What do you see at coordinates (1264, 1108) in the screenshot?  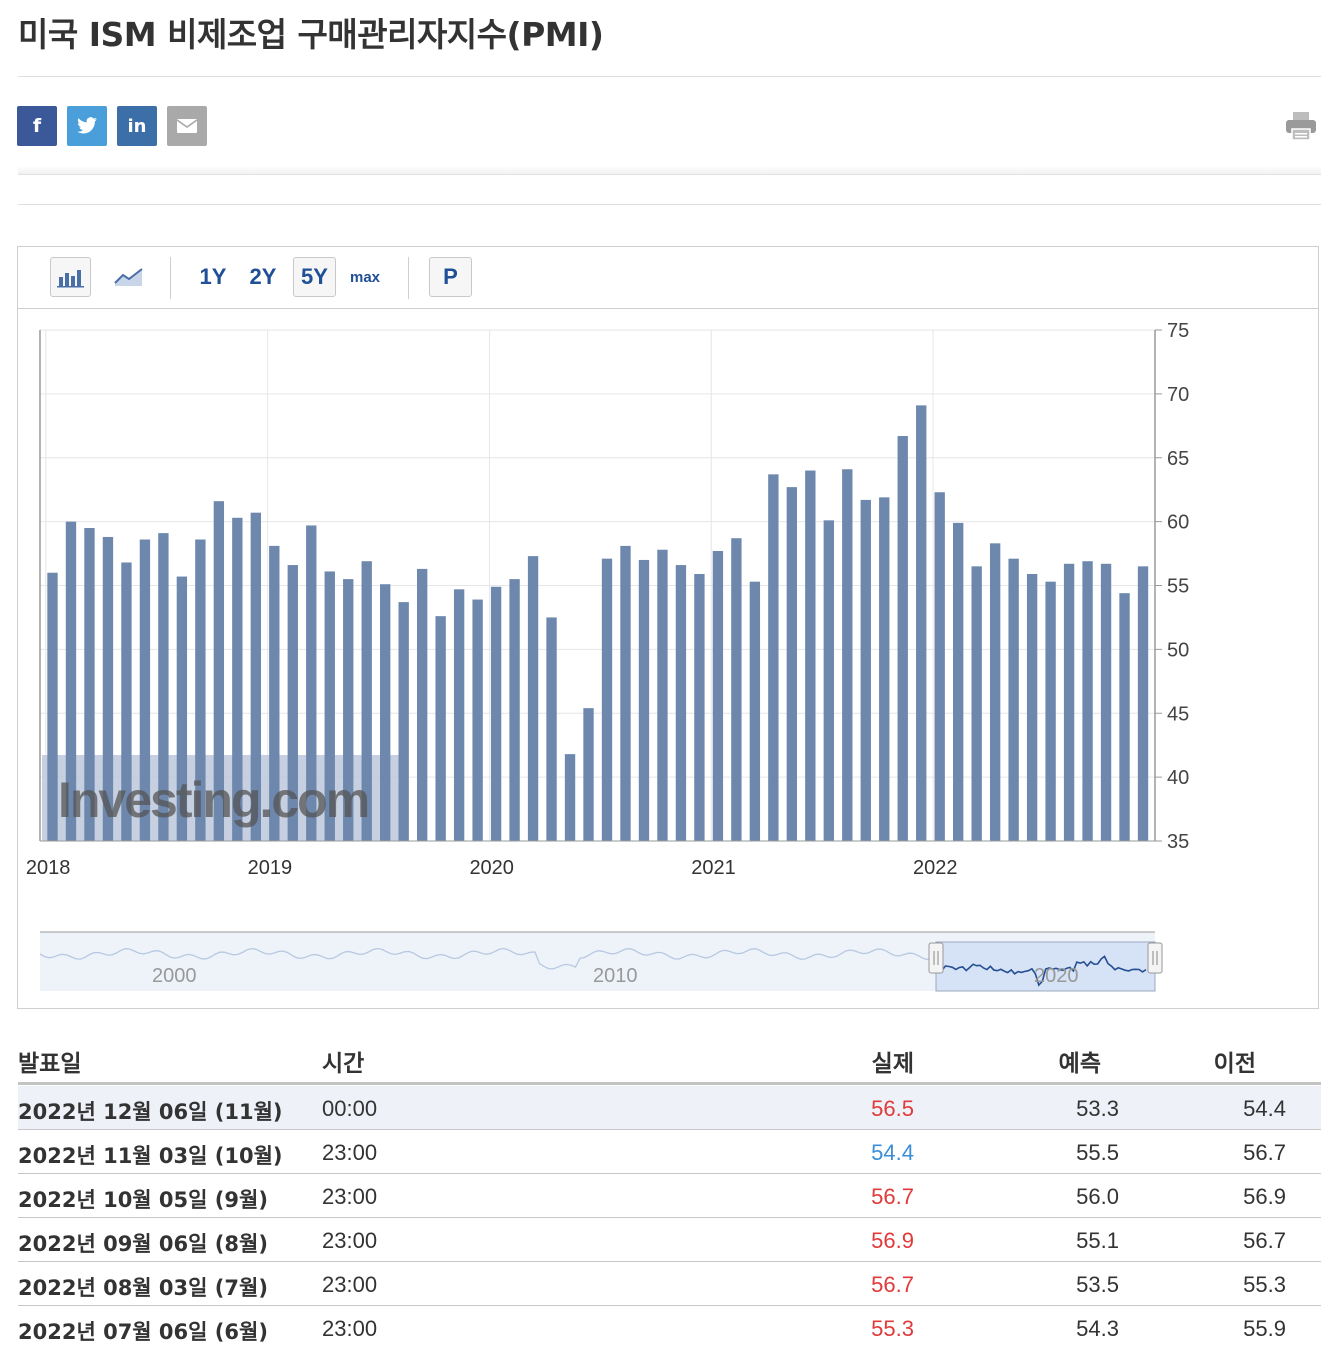 I see `row-previous: 54.4` at bounding box center [1264, 1108].